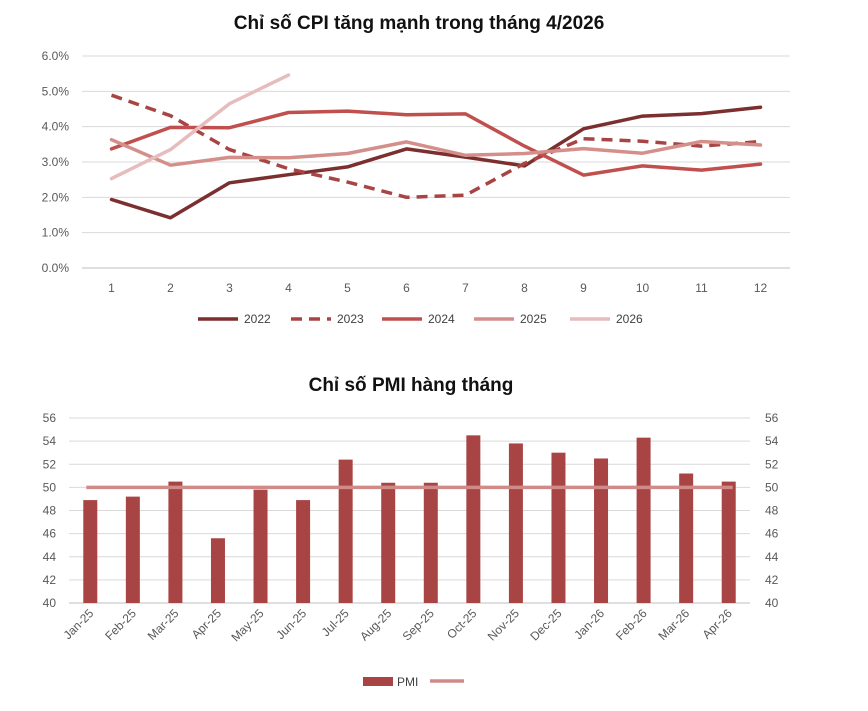  What do you see at coordinates (772, 603) in the screenshot?
I see `pmi-y-tick-label-right: 40` at bounding box center [772, 603].